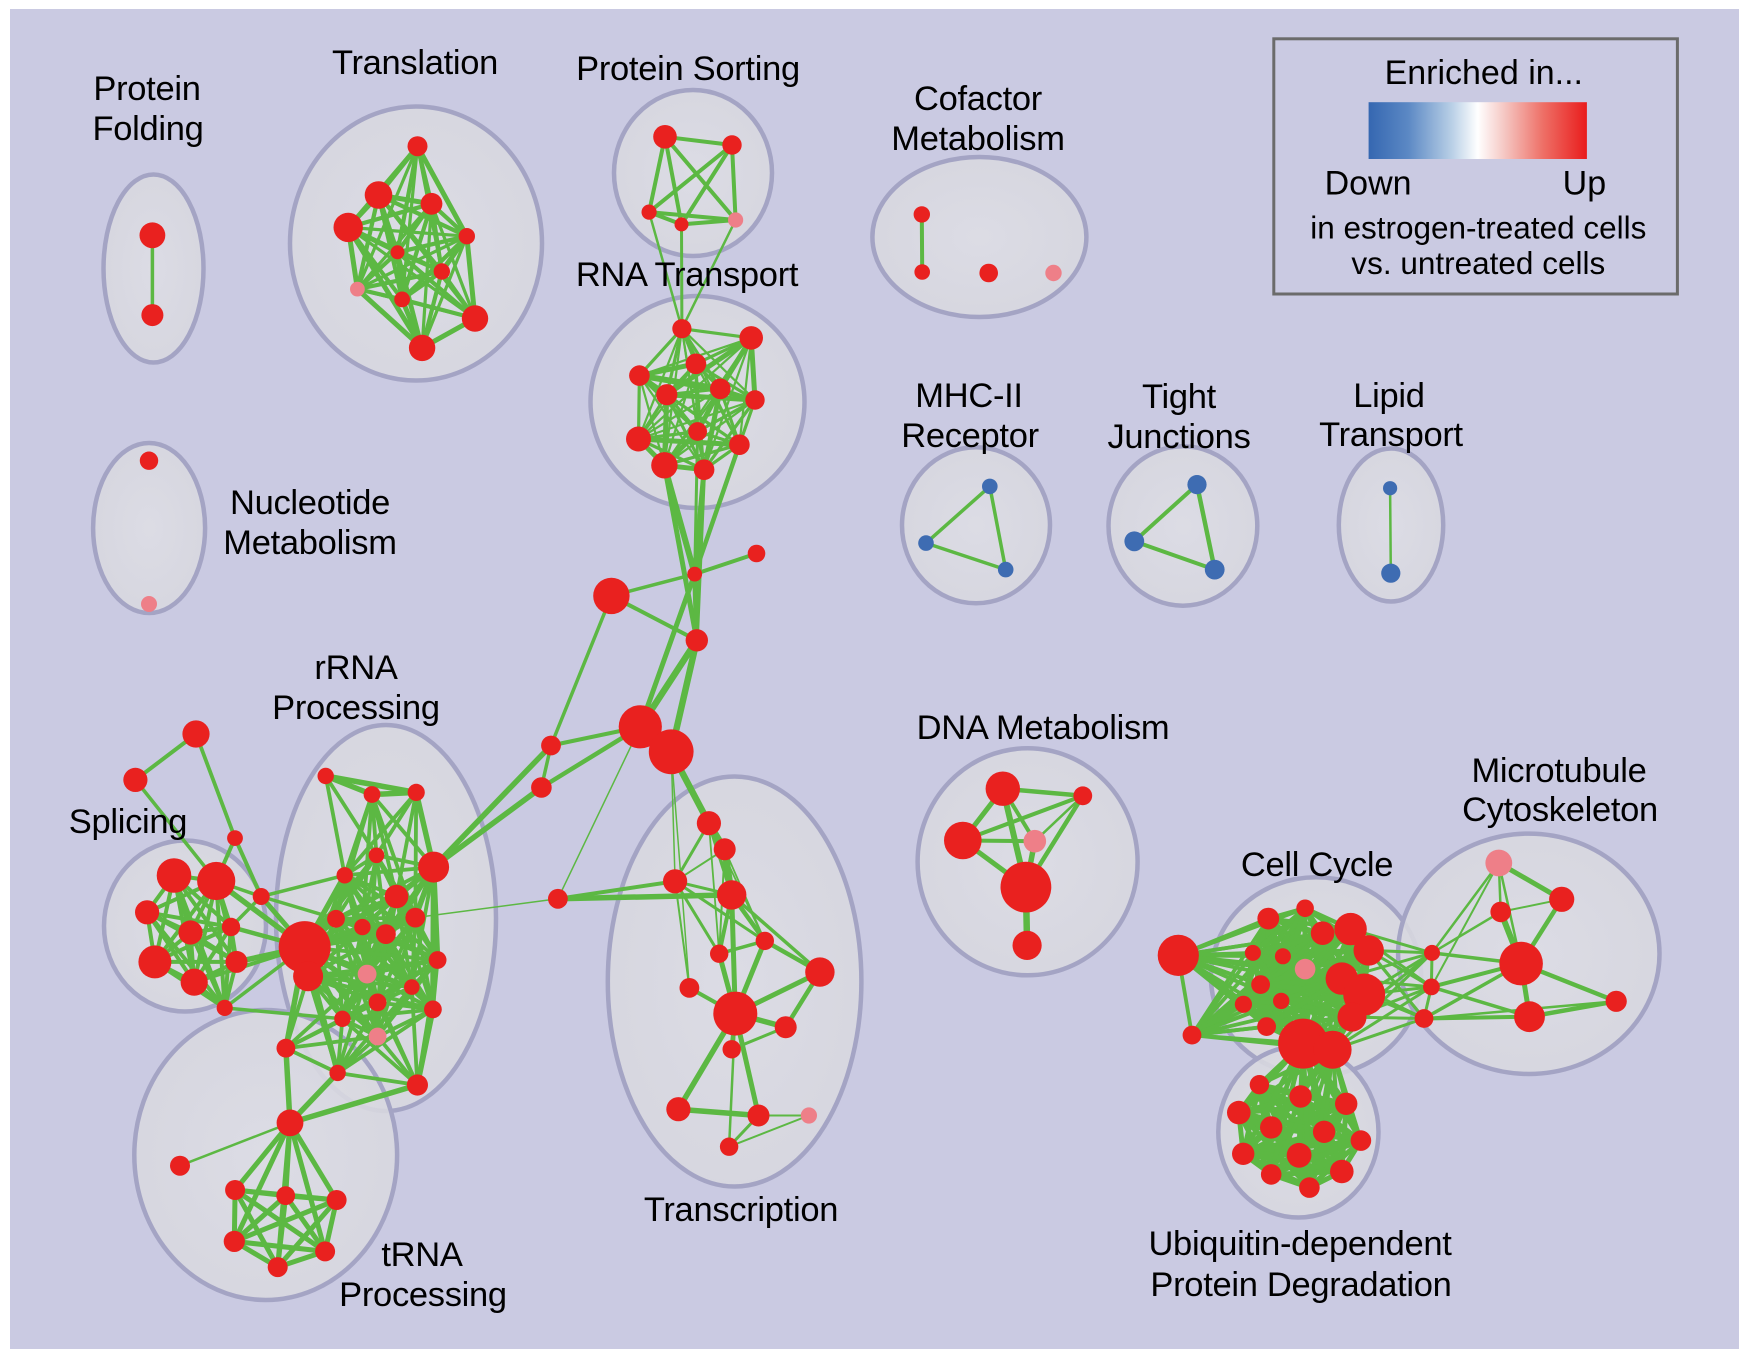 This screenshot has height=1360, width=1750. What do you see at coordinates (1043, 728) in the screenshot?
I see `svg-text: DNA Metabolism` at bounding box center [1043, 728].